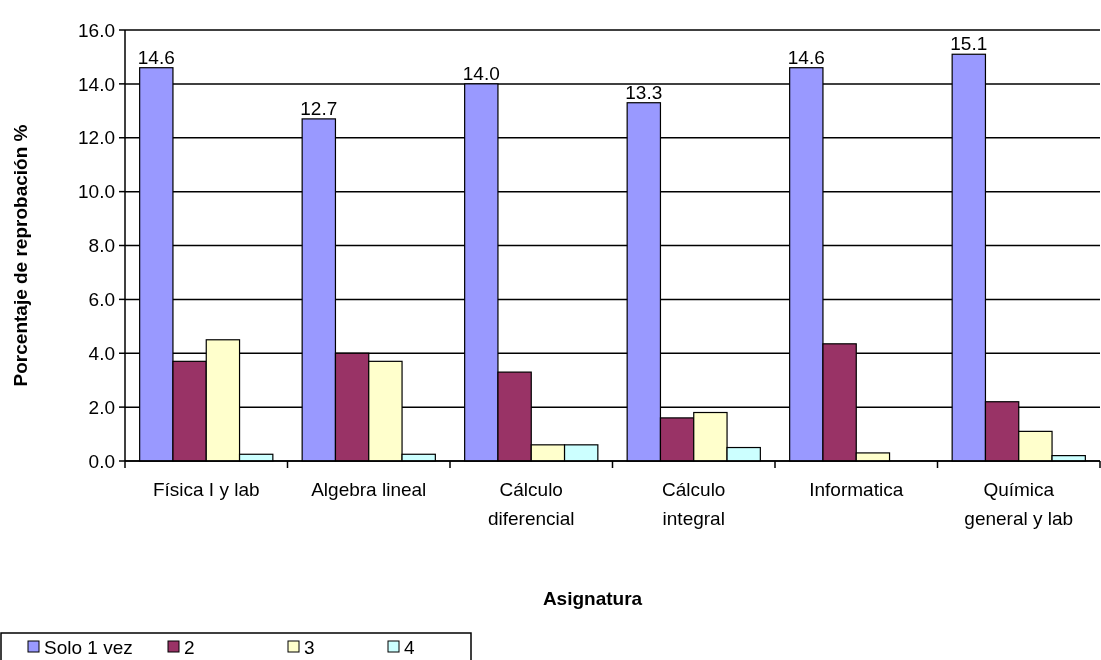 Image resolution: width=1101 pixels, height=660 pixels. I want to click on y-tick-label: 14.0, so click(96, 84).